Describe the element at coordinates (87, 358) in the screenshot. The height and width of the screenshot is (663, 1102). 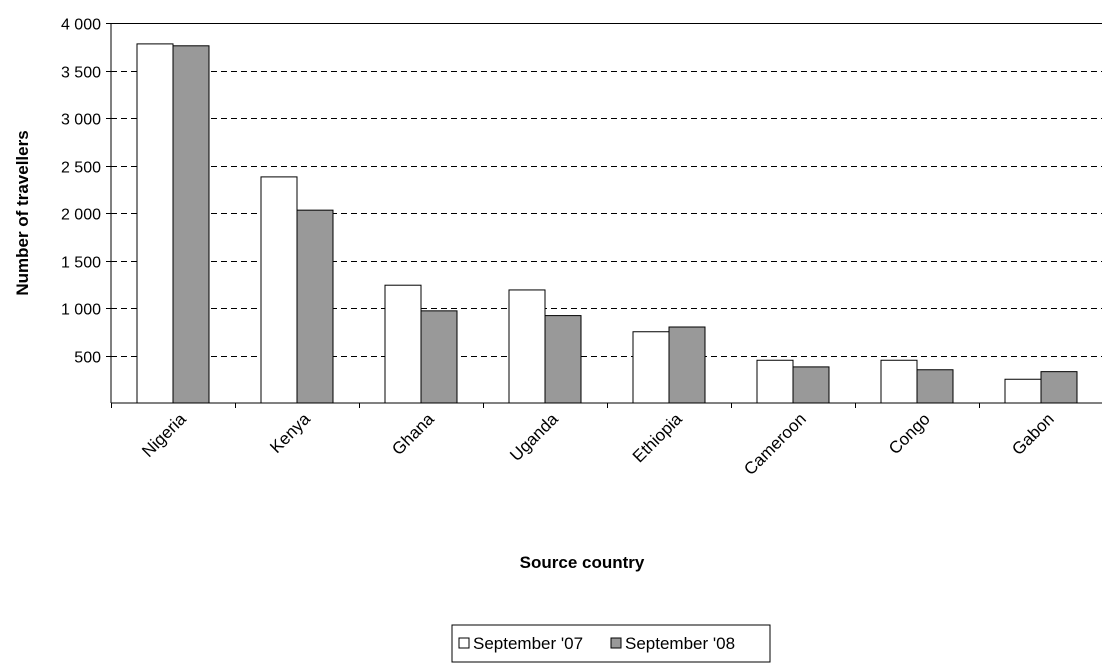
I see `y-tick-label: 500` at that location.